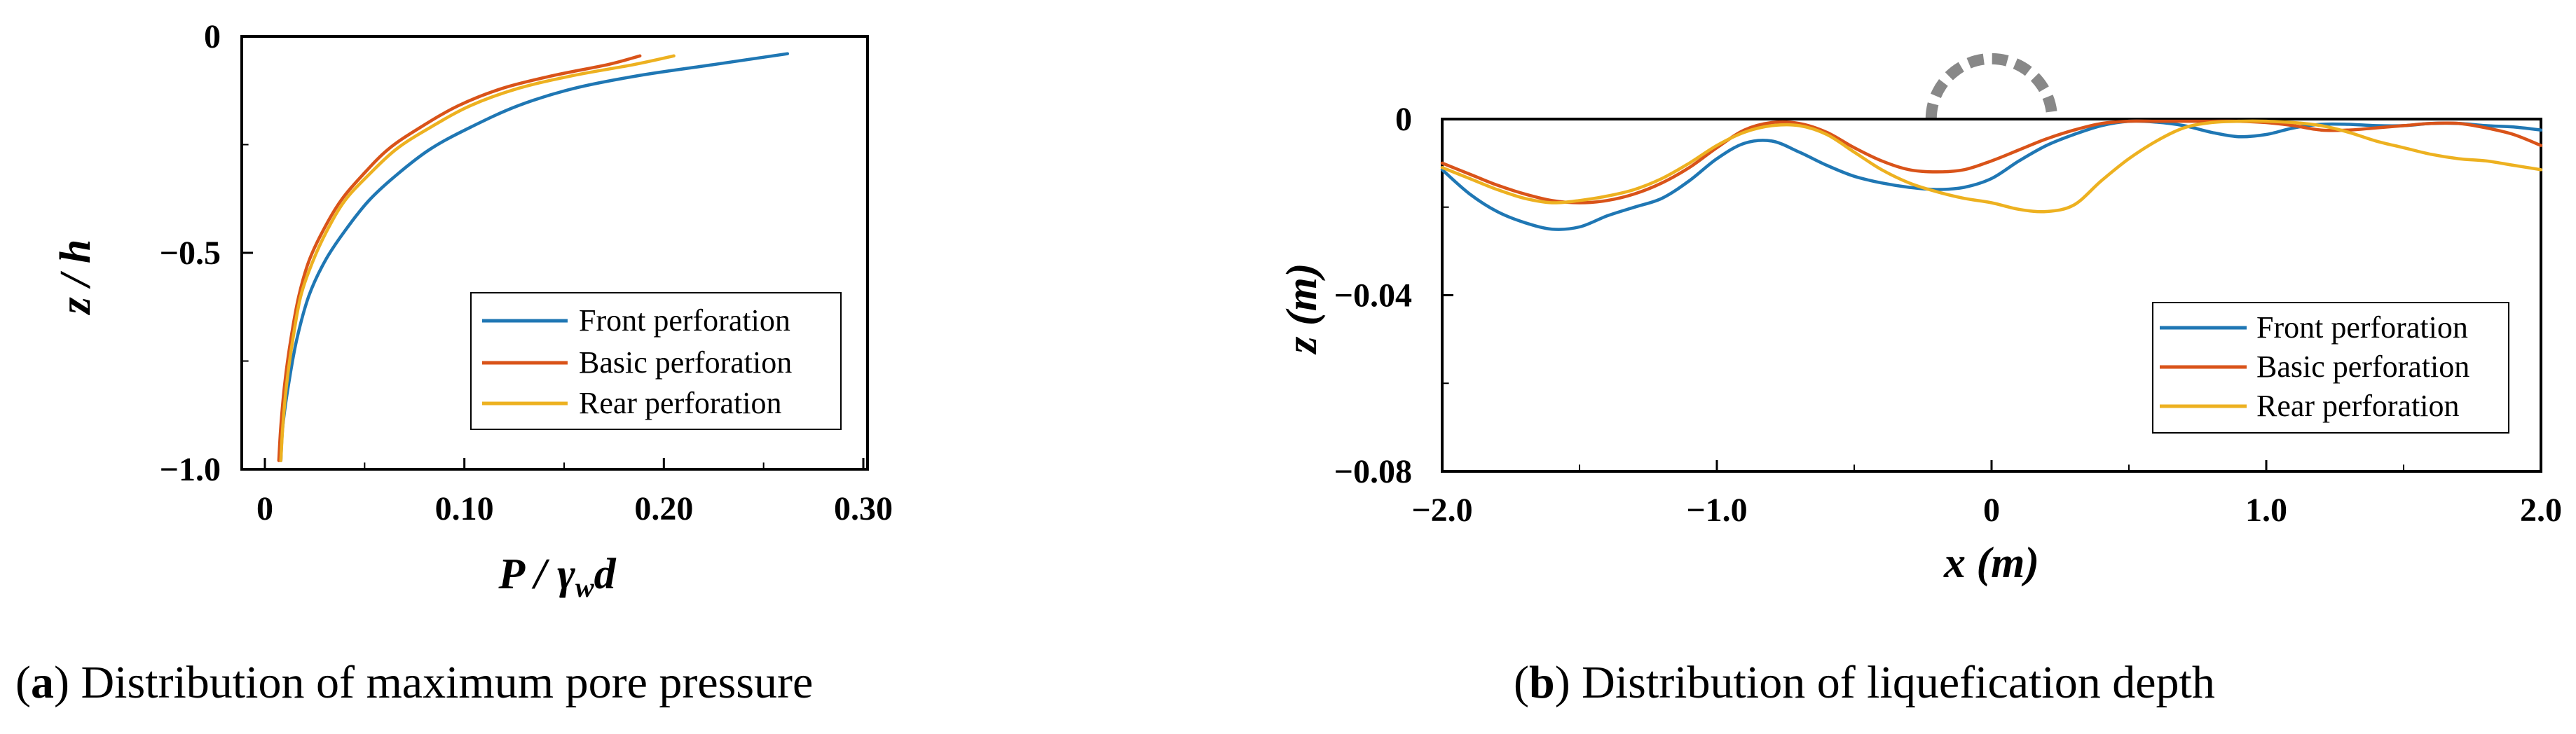 The image size is (2576, 734). Describe the element at coordinates (2266, 510) in the screenshot. I see `x-tick-label: 1.0` at that location.